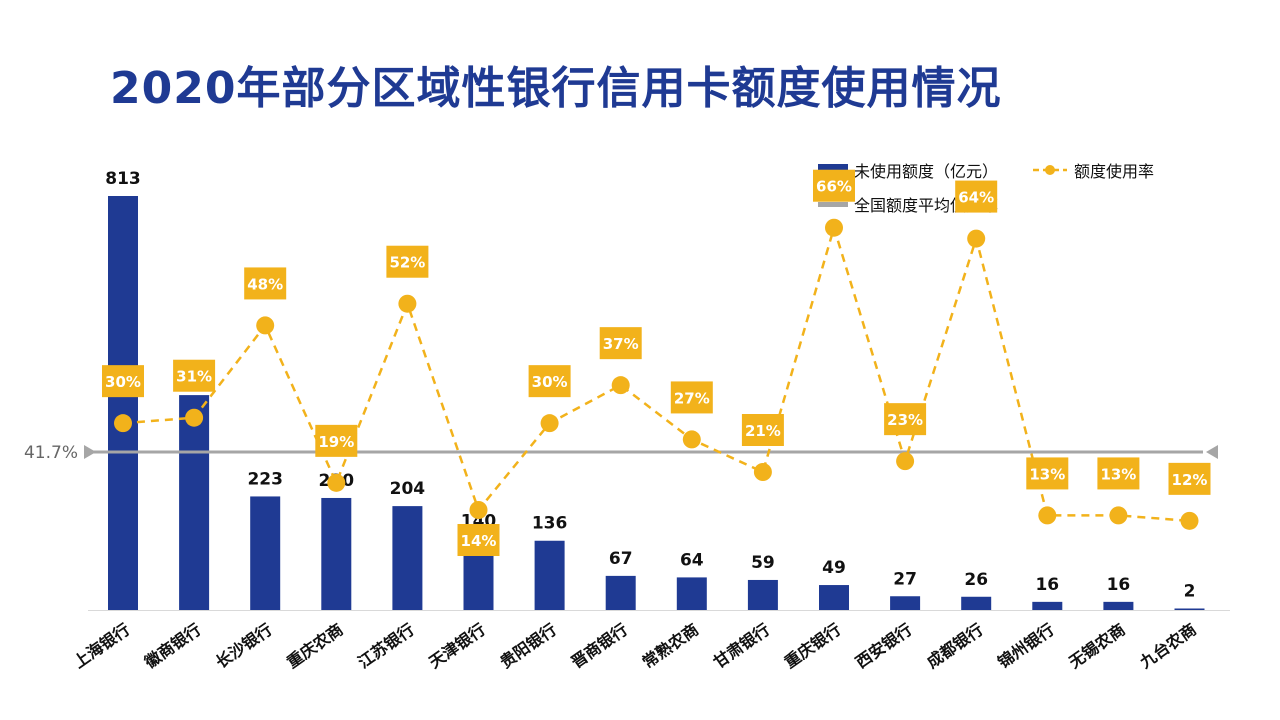  I want to click on x-tick-label: 甘肃银行, so click(741, 646).